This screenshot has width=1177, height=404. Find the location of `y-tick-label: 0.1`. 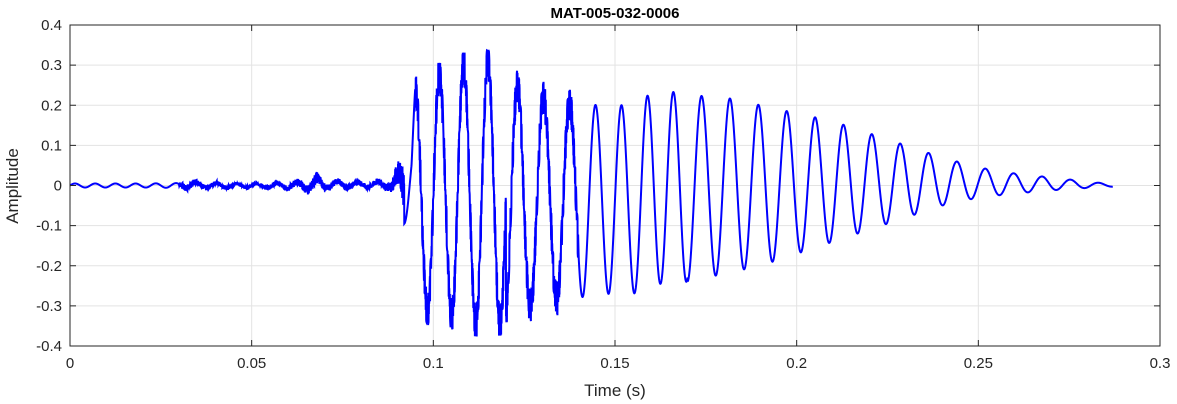

y-tick-label: 0.1 is located at coordinates (51, 145).